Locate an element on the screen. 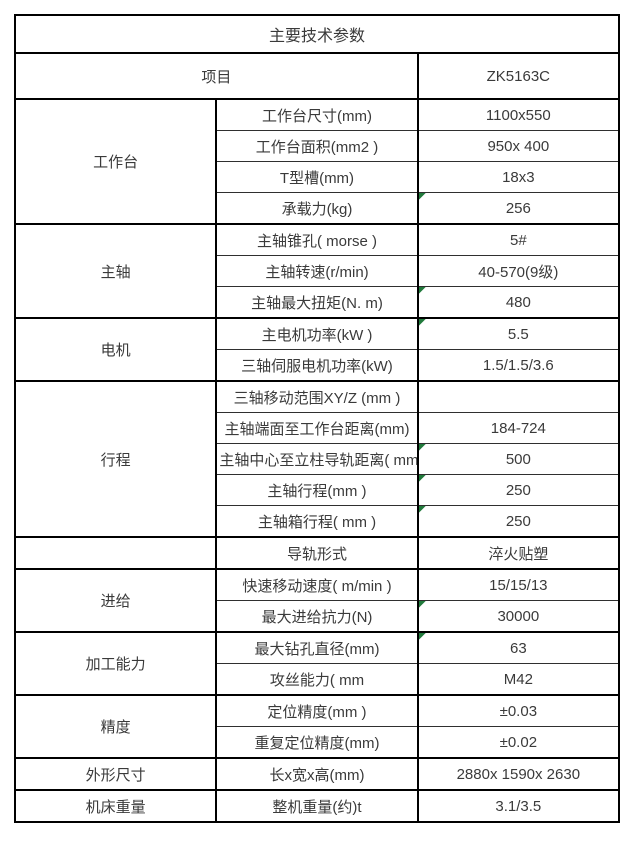 This screenshot has width=634, height=853. spec-row: 主轴最大扭矩(N. m) 480 is located at coordinates (318, 302).